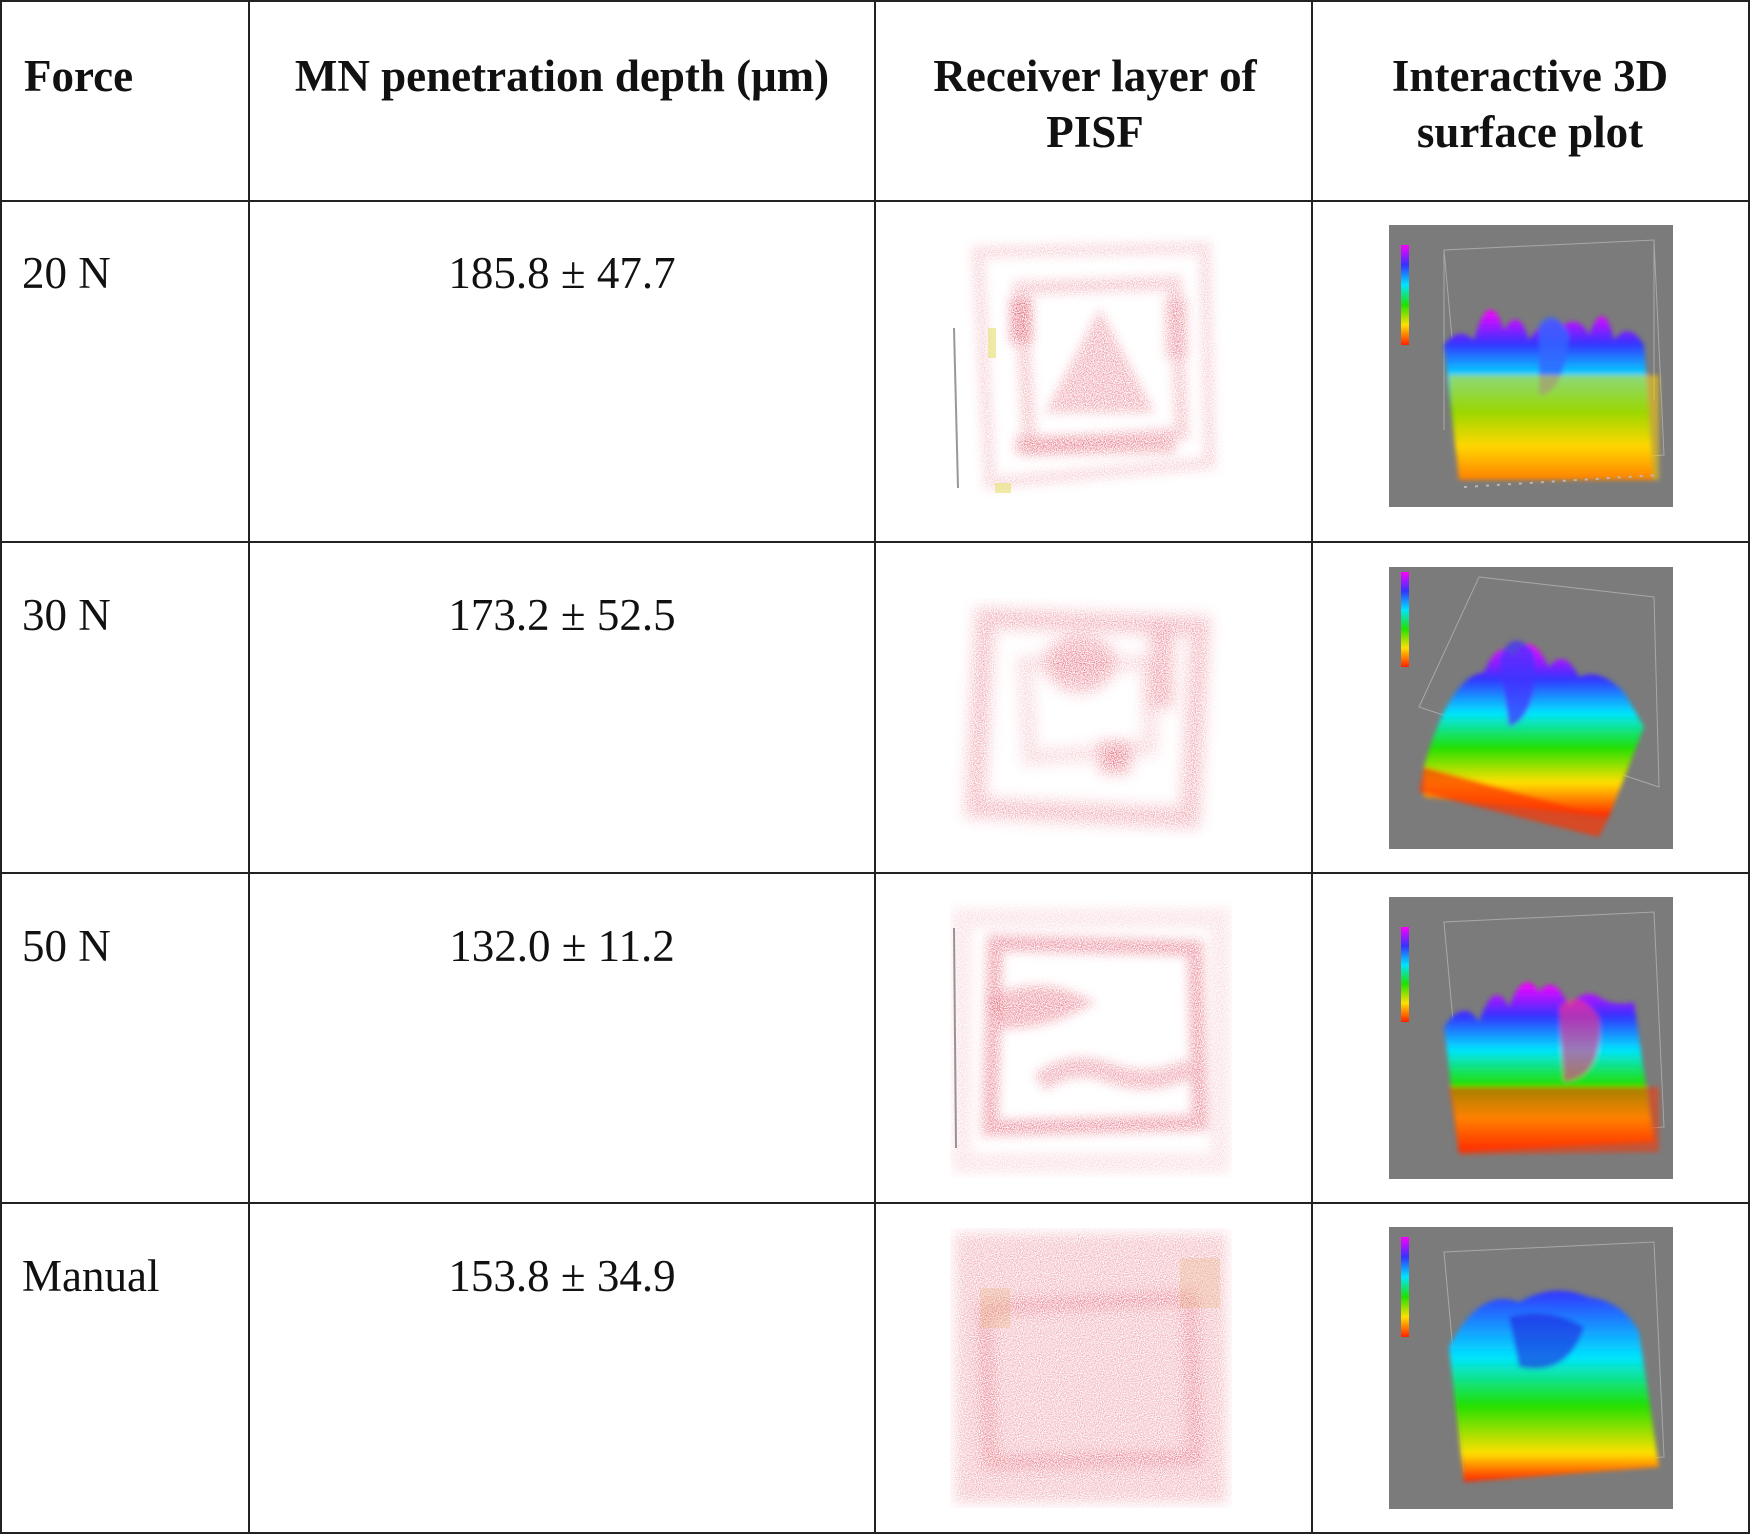 Image resolution: width=1752 pixels, height=1534 pixels. I want to click on table-border-left, so click(1, 767).